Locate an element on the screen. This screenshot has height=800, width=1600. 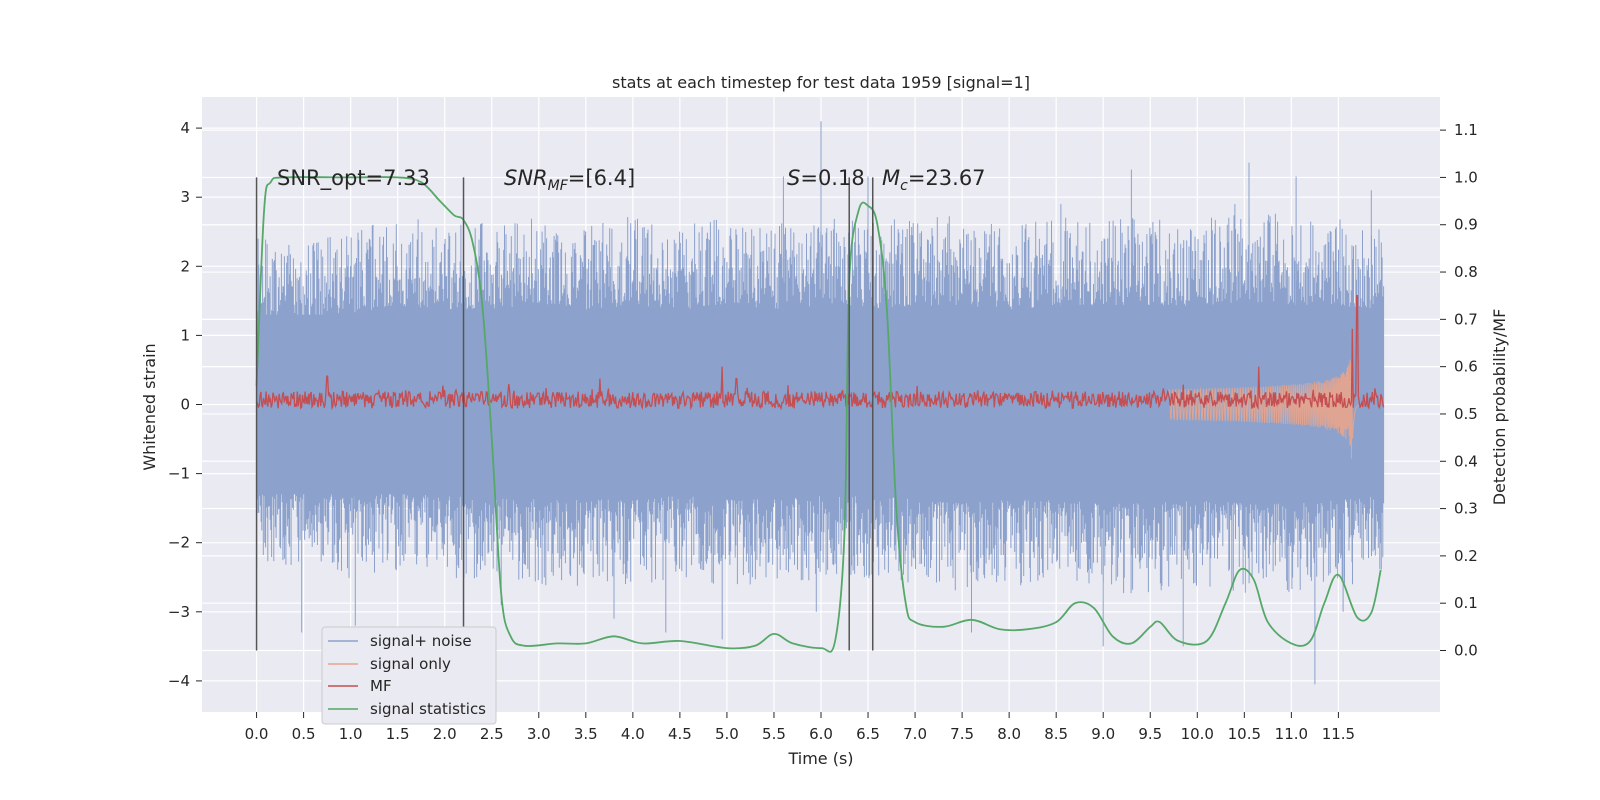
x-tick-label: 2.0 is located at coordinates (445, 734).